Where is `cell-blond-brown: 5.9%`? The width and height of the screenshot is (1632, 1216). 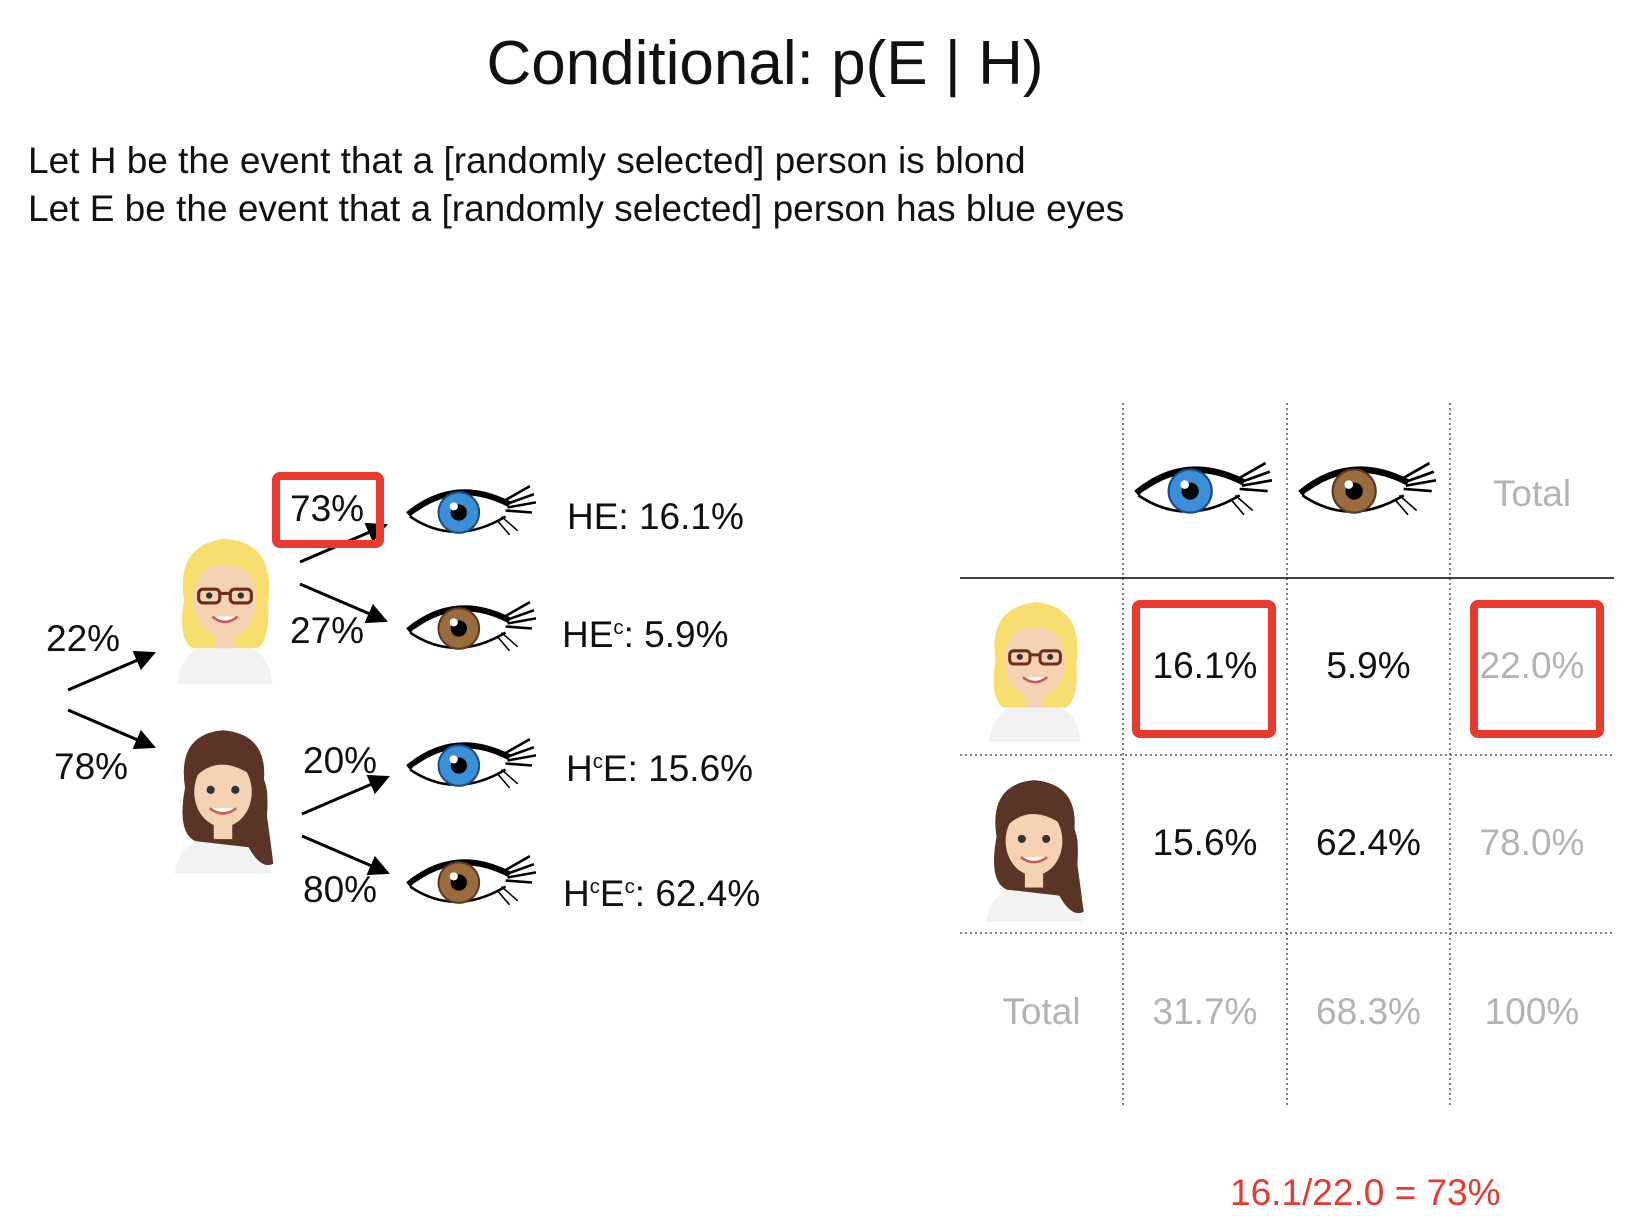
cell-blond-brown: 5.9% is located at coordinates (1368, 665).